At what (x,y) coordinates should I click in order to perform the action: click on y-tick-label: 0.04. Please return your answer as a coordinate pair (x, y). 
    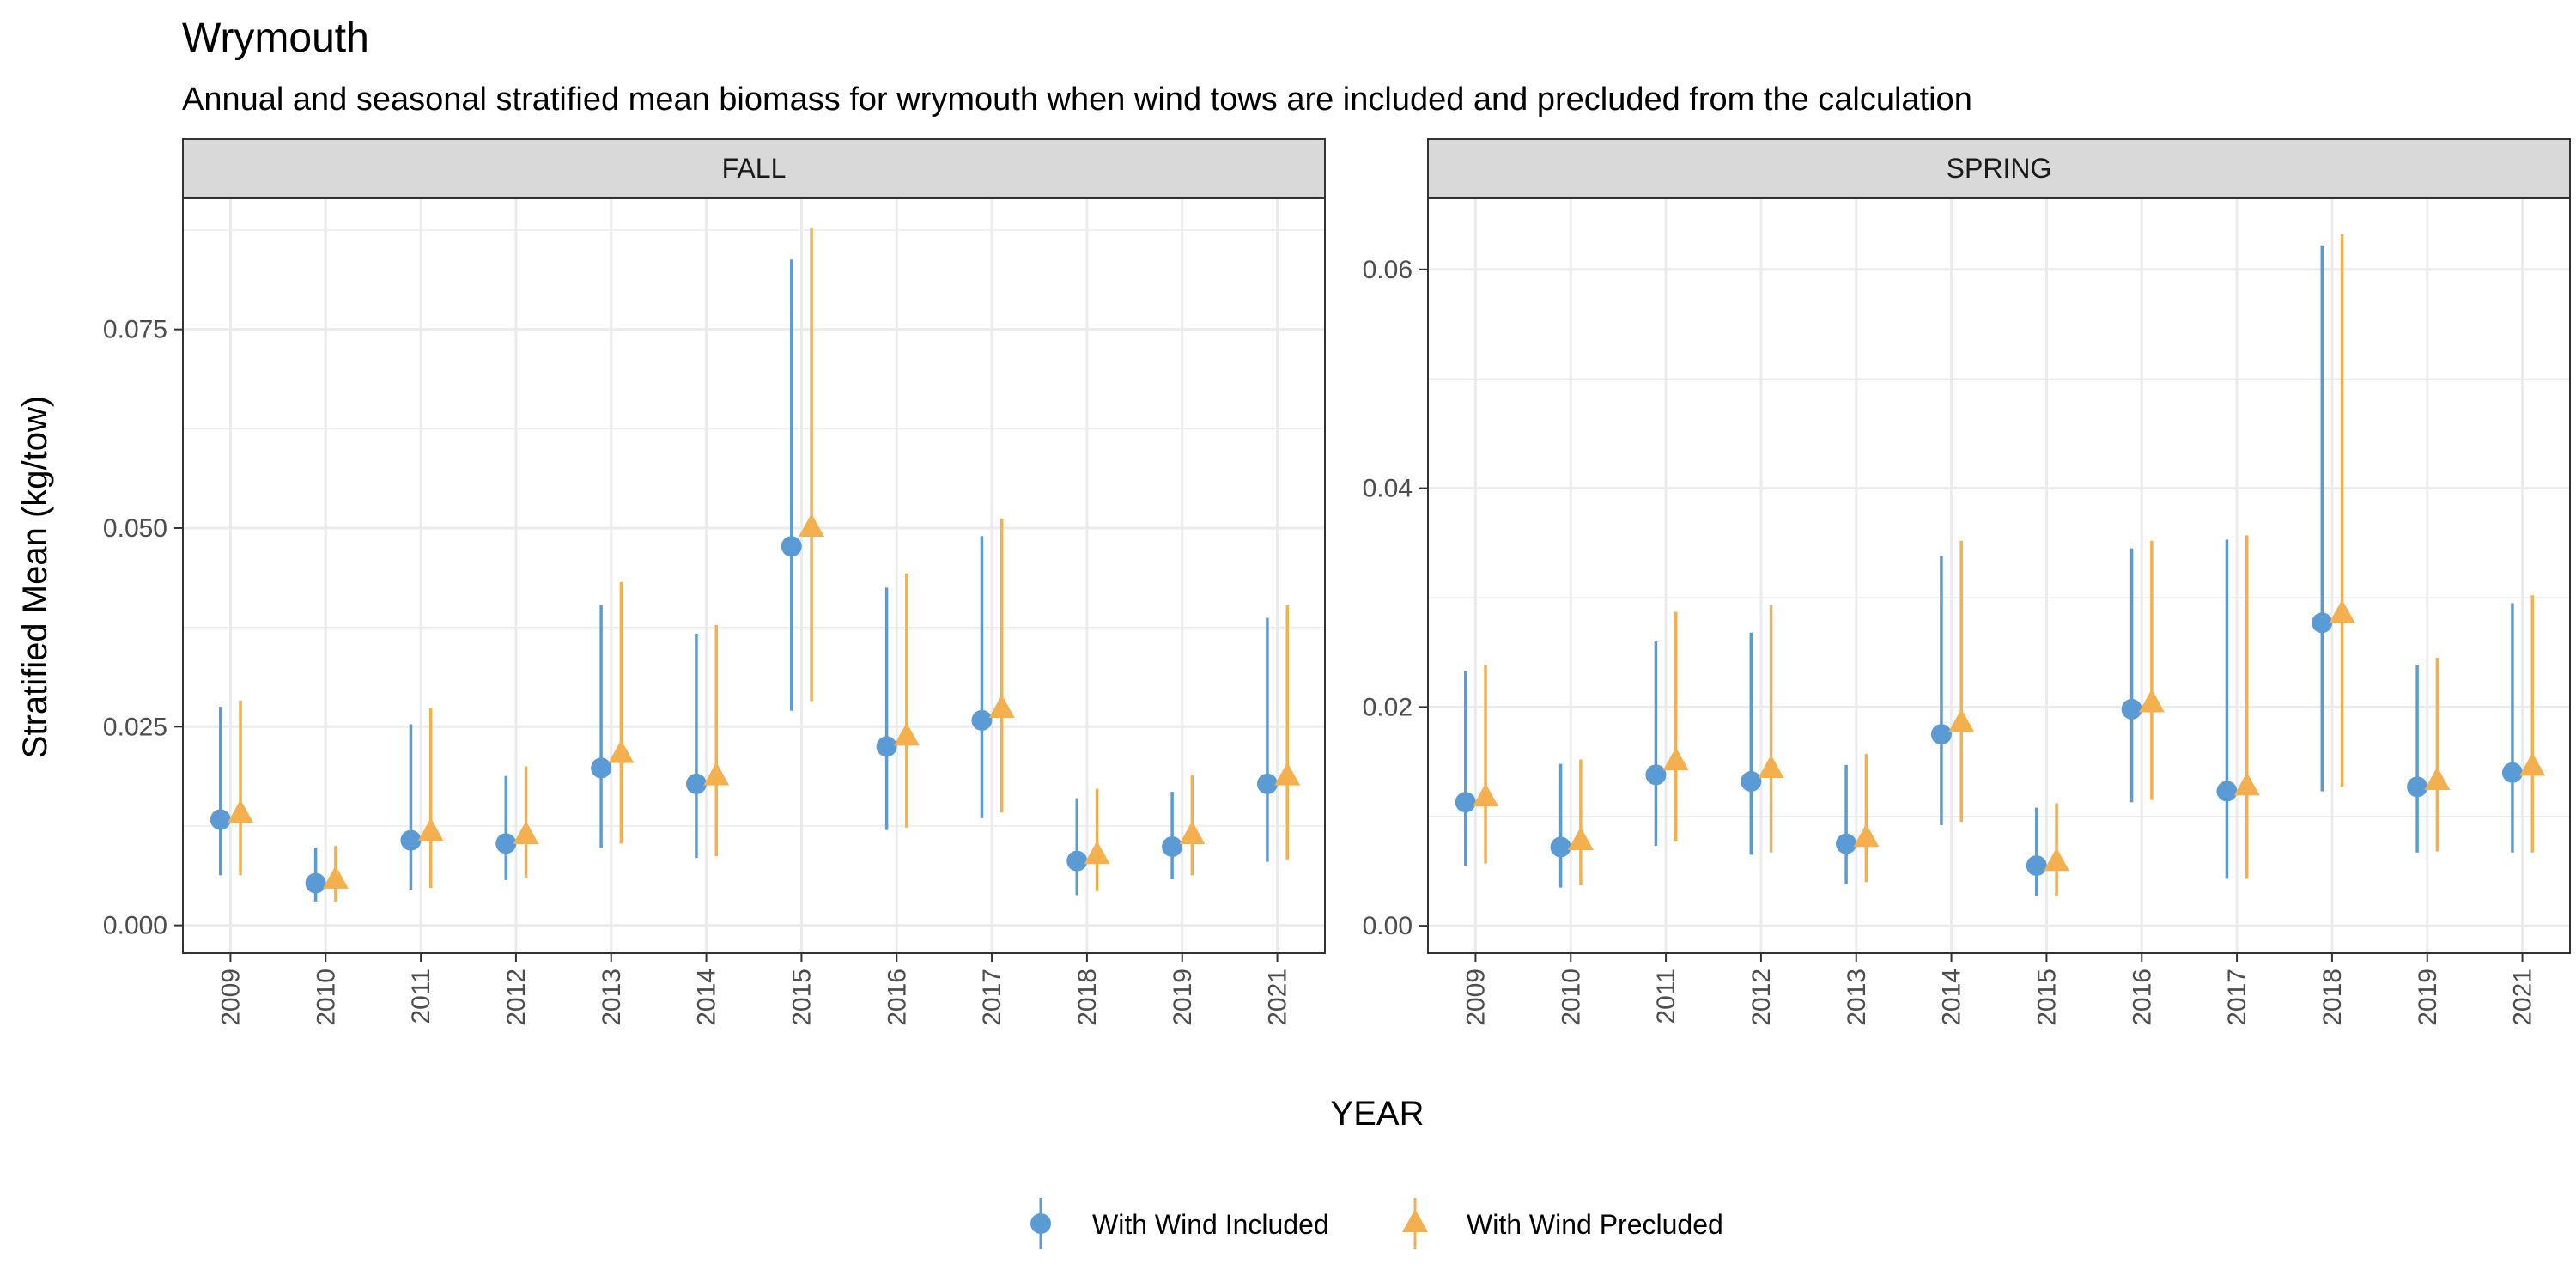
    Looking at the image, I should click on (1388, 489).